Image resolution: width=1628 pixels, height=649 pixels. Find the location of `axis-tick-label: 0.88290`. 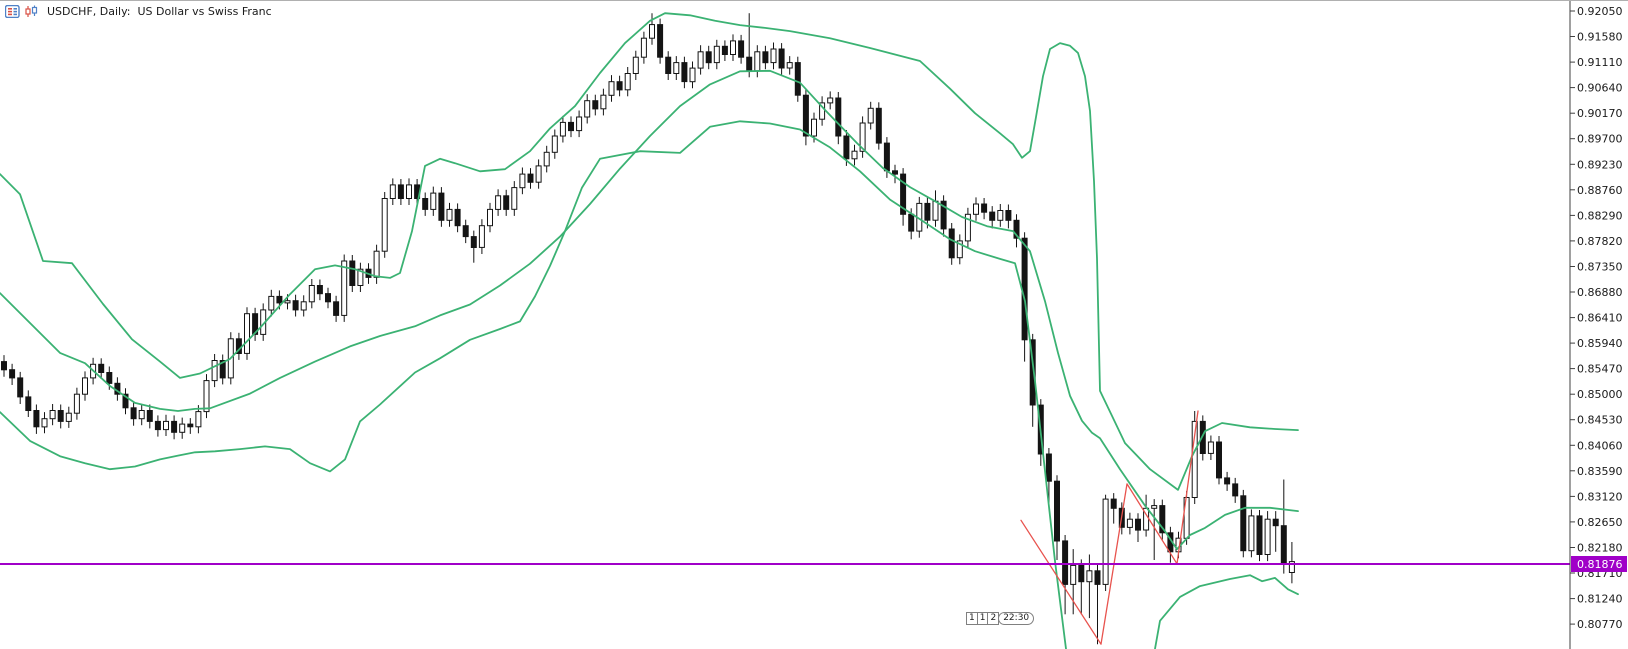

axis-tick-label: 0.88290 is located at coordinates (1600, 215).